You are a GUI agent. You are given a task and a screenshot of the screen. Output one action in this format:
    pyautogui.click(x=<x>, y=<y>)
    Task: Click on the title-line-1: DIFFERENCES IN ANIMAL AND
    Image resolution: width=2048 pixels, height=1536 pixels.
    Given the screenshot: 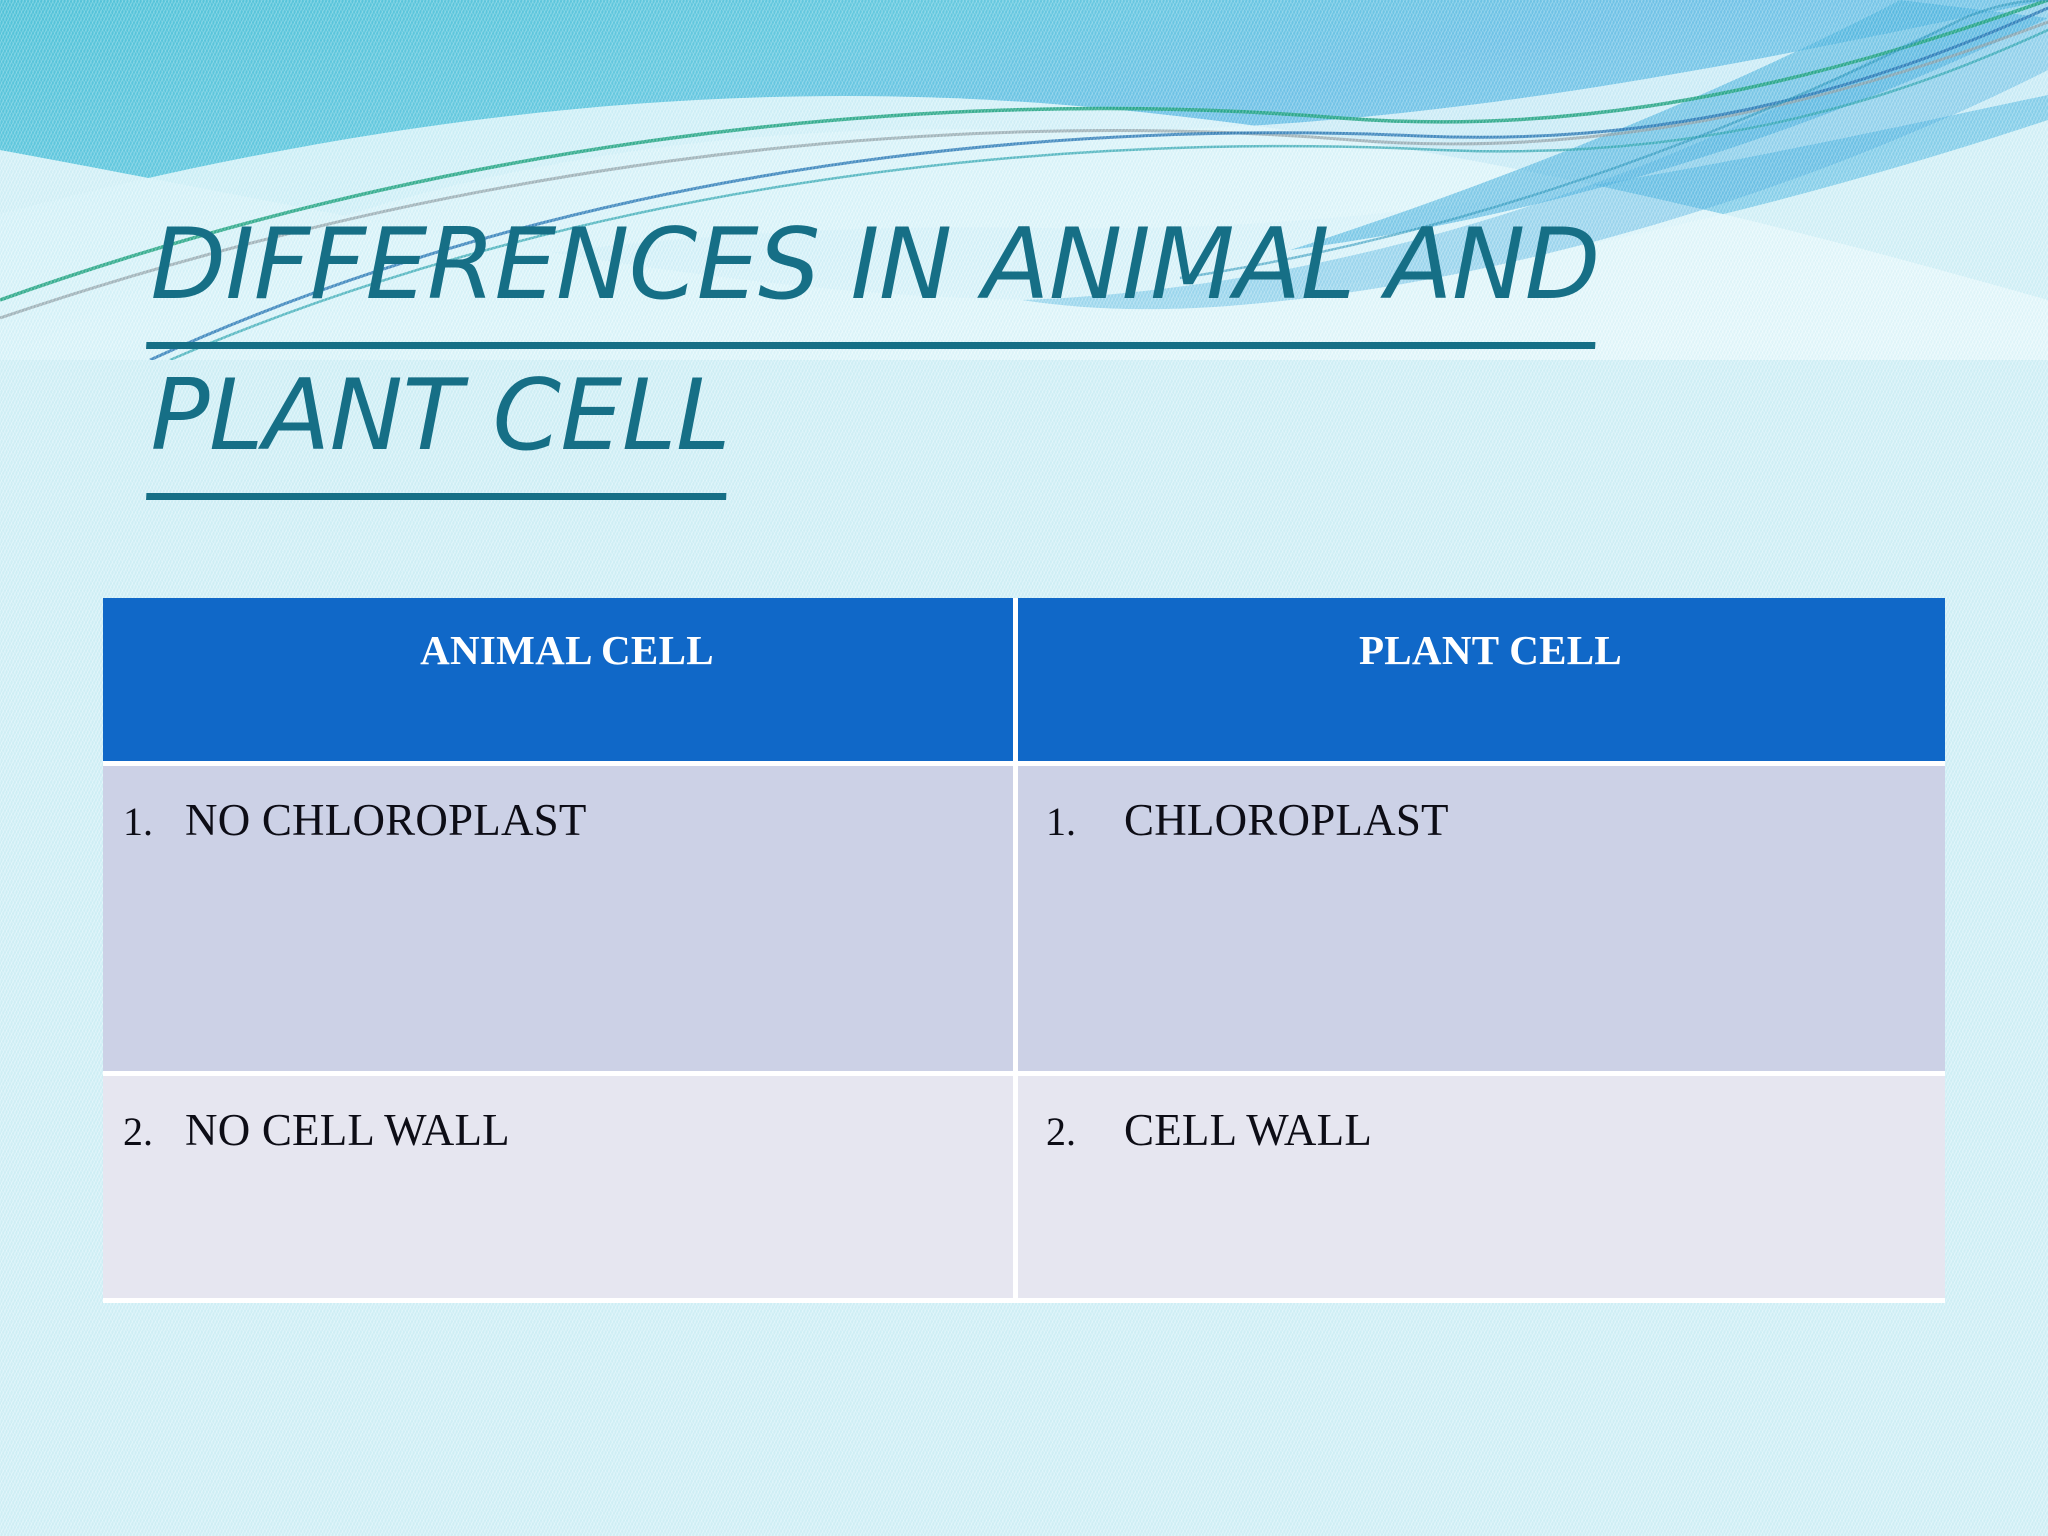 What is the action you would take?
    pyautogui.click(x=998, y=273)
    